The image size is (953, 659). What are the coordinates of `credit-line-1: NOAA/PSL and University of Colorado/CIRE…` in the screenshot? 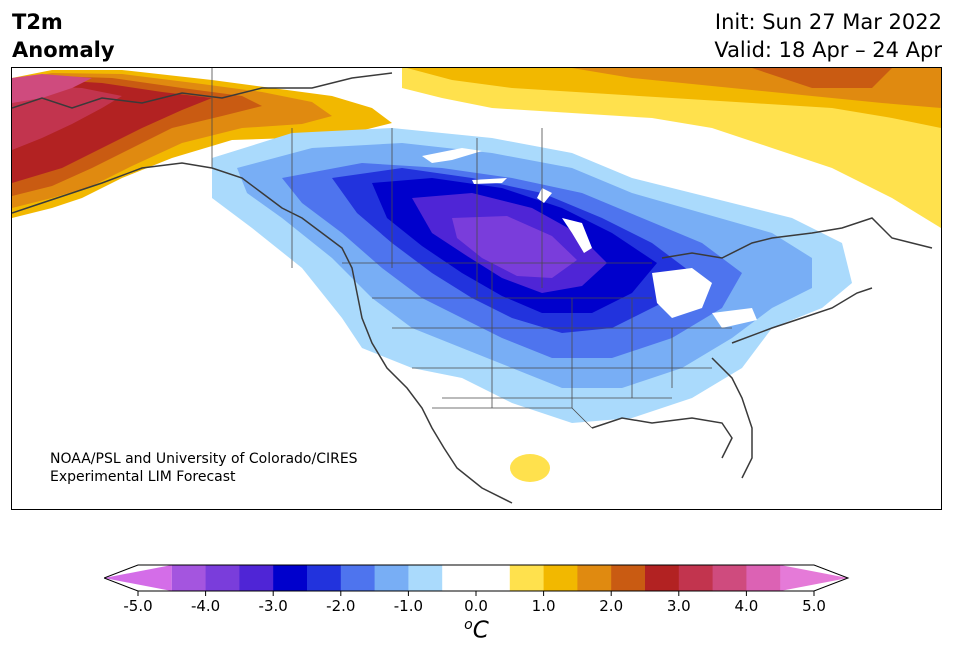 It's located at (204, 459).